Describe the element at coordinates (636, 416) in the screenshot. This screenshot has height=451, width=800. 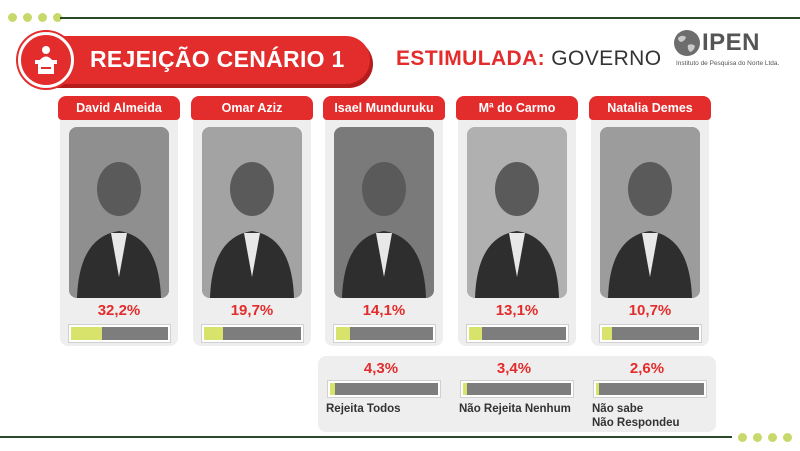
I see `category-label: Não sabe Não Respondeu` at that location.